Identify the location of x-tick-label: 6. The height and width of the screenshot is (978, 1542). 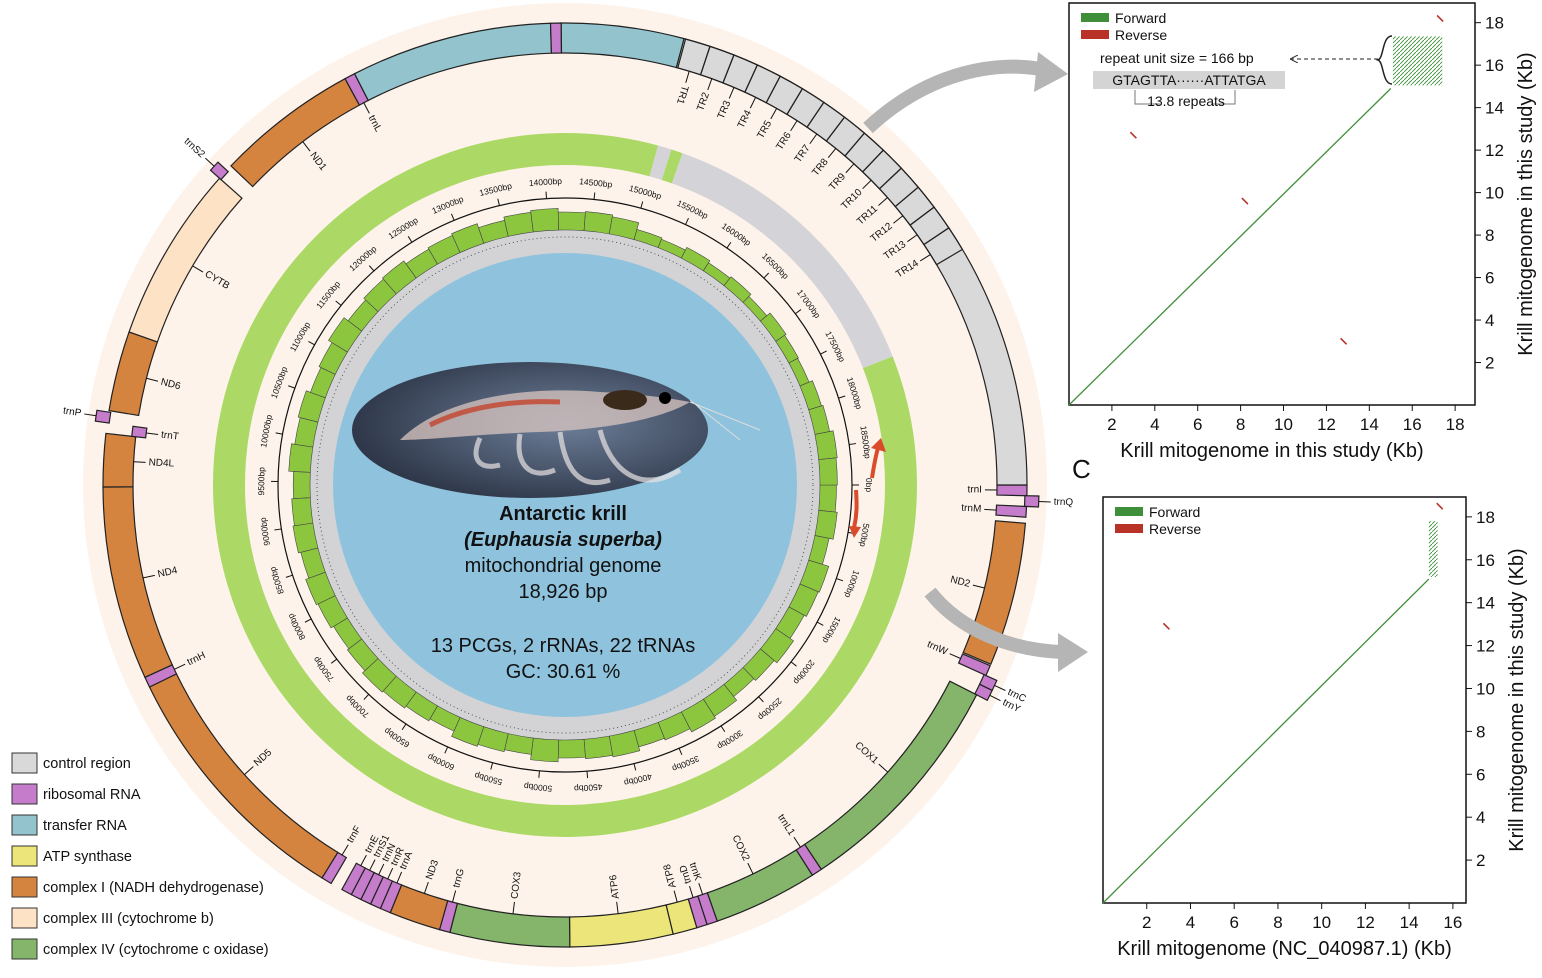
(1233, 922).